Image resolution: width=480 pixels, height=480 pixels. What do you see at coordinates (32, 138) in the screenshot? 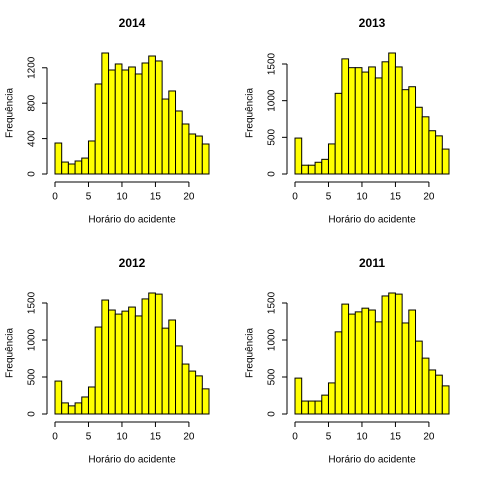
I see `y-tick-label: 400` at bounding box center [32, 138].